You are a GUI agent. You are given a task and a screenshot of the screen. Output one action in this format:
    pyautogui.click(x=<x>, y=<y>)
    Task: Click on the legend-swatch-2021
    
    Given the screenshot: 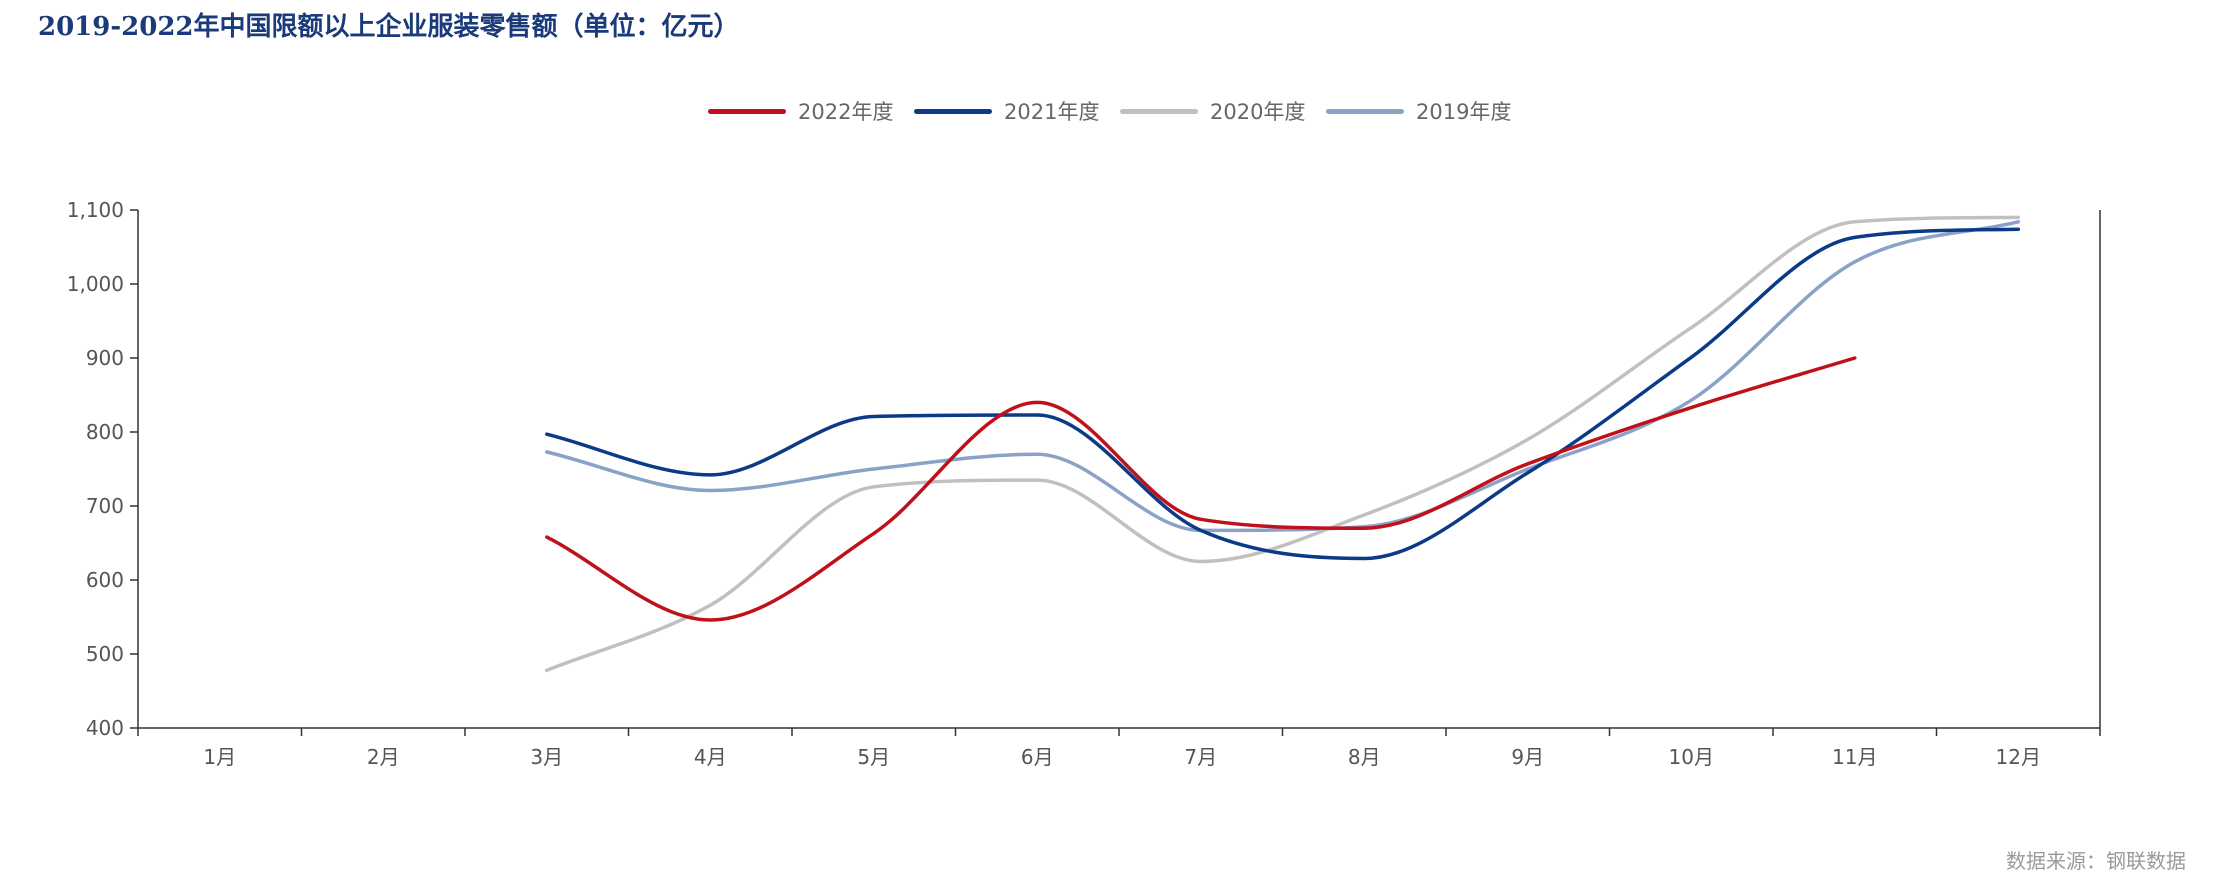 What is the action you would take?
    pyautogui.click(x=953, y=111)
    